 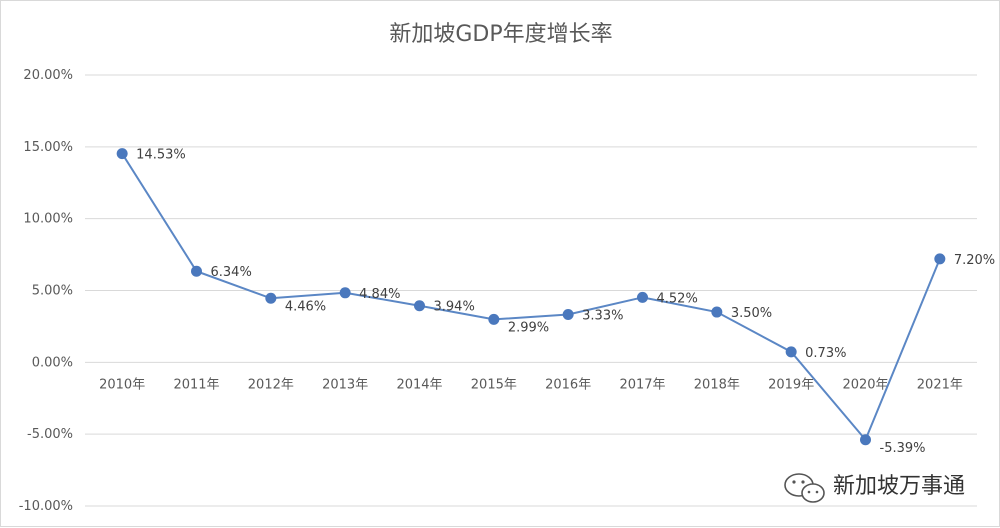 What do you see at coordinates (305, 306) in the screenshot?
I see `data-label: 4.46%` at bounding box center [305, 306].